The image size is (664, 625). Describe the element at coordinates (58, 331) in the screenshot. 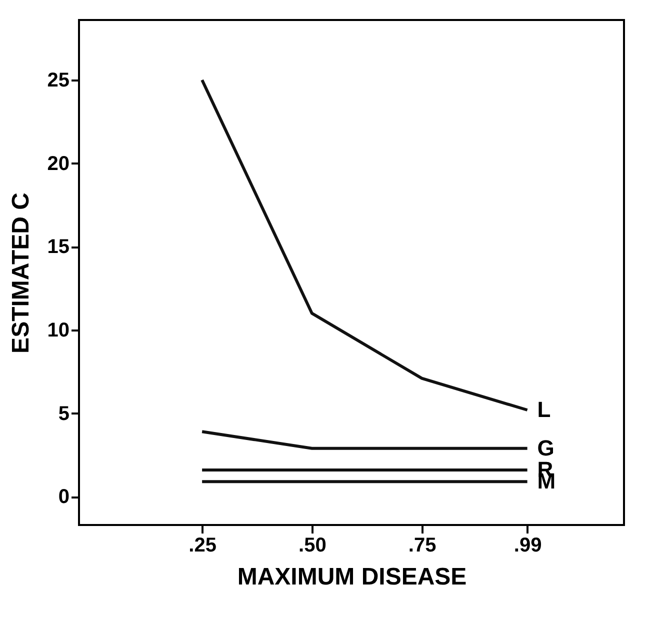

I see `y-tick-label: 10` at that location.